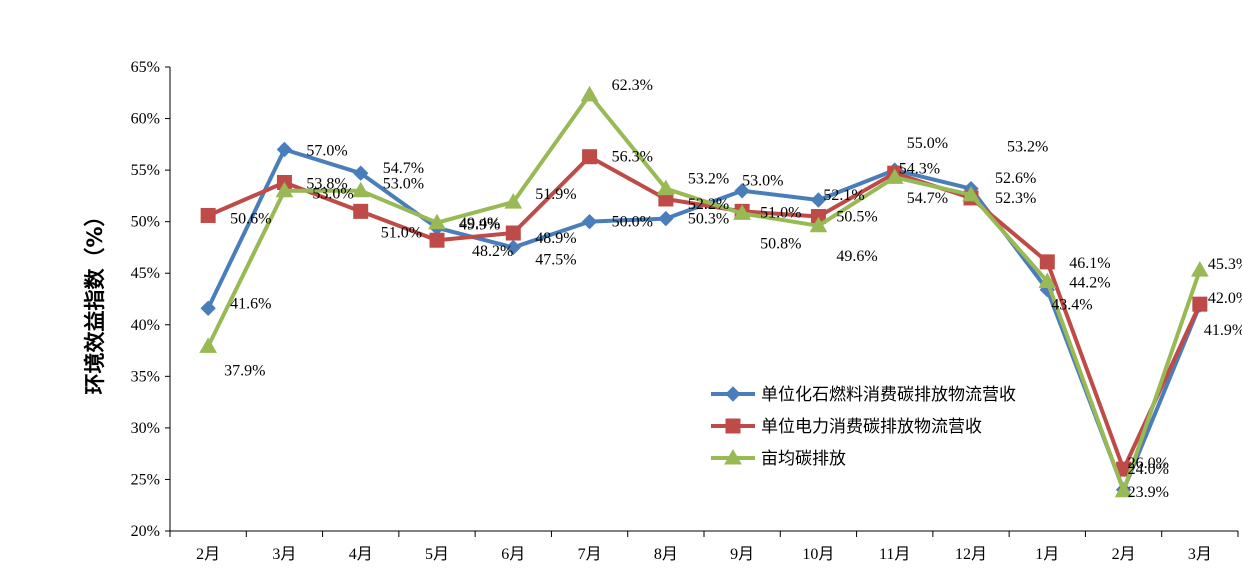 The width and height of the screenshot is (1242, 588). I want to click on data-label: 50.0%, so click(632, 222).